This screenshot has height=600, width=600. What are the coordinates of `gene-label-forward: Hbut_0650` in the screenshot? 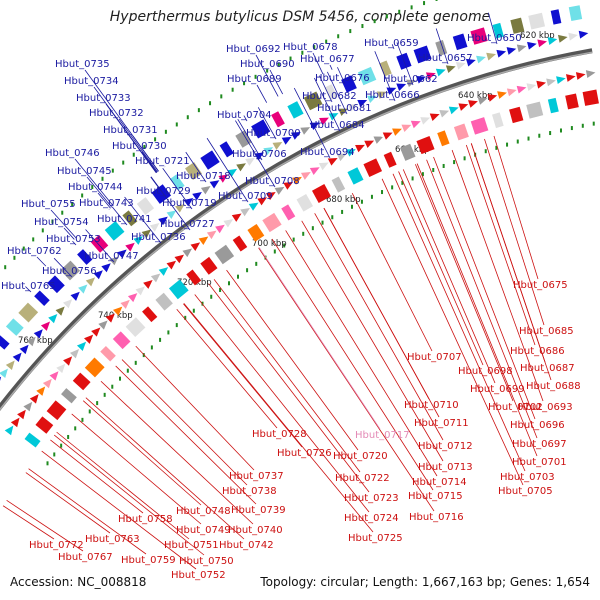 It's located at (494, 38).